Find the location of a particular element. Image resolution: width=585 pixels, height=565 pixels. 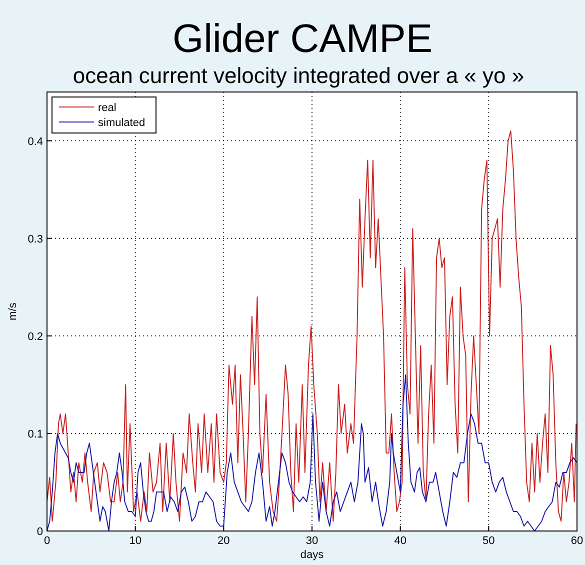

y-tick-label: 0 is located at coordinates (39, 532).